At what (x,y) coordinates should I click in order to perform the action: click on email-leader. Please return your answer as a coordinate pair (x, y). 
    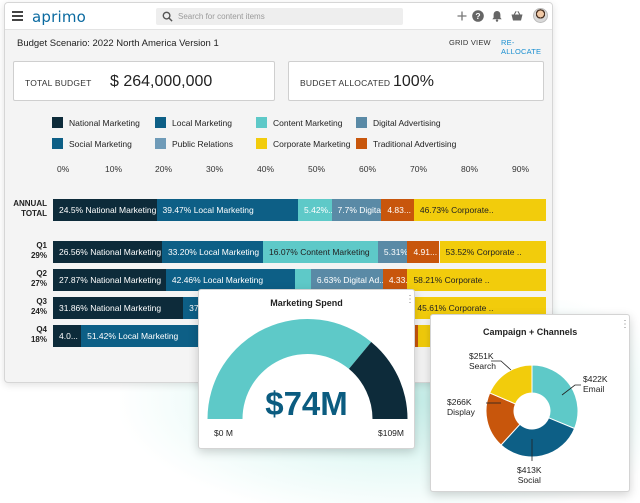
    Looking at the image, I should click on (571, 390).